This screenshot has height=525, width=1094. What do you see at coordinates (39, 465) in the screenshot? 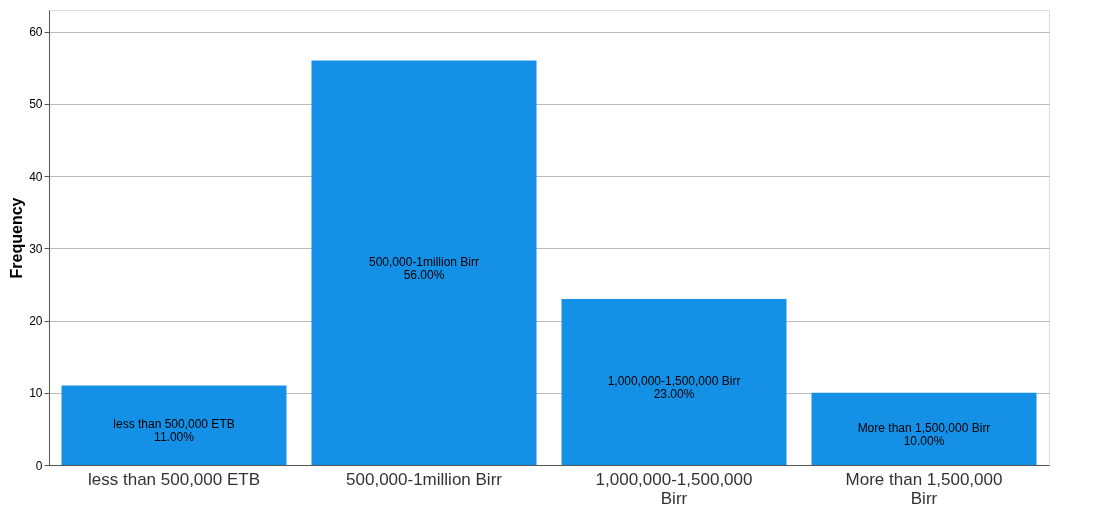
I see `y-tick-label: 0` at bounding box center [39, 465].